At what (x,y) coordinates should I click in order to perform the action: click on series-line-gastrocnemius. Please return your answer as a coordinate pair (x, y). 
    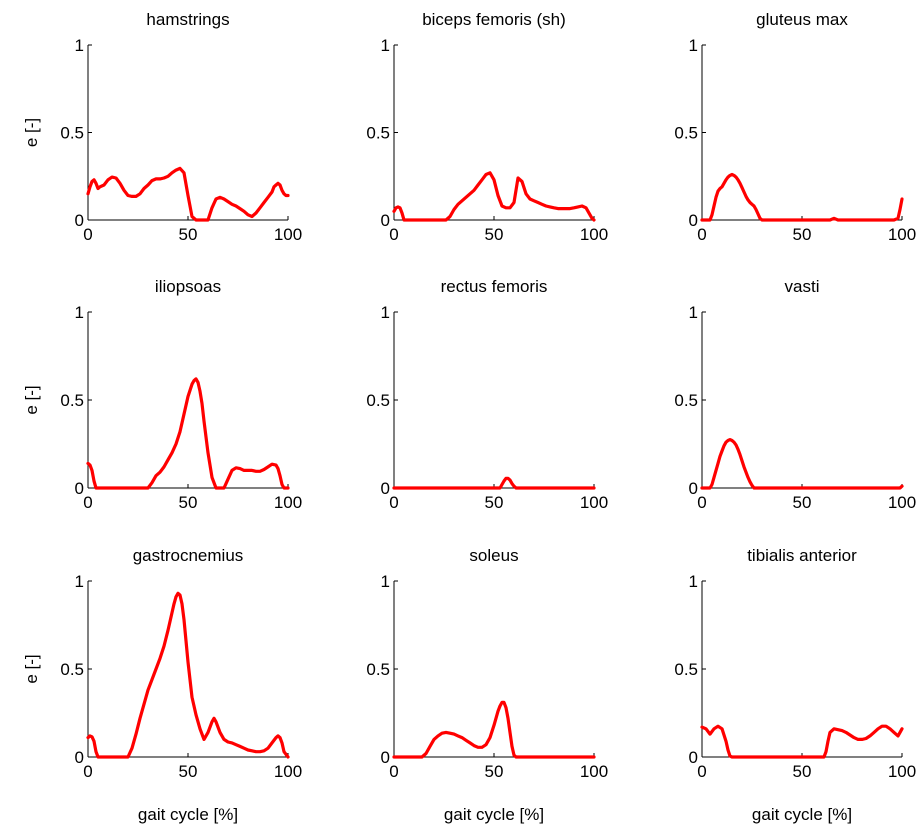
    Looking at the image, I should click on (188, 675).